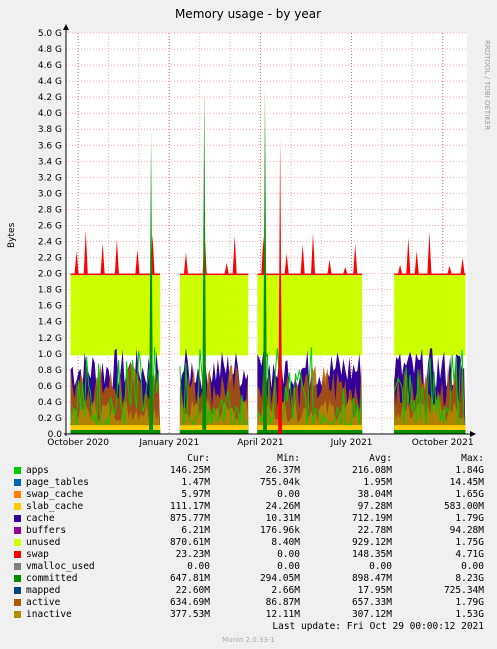 The image size is (497, 649). Describe the element at coordinates (469, 554) in the screenshot. I see `legend-max-value: 4.71G` at that location.